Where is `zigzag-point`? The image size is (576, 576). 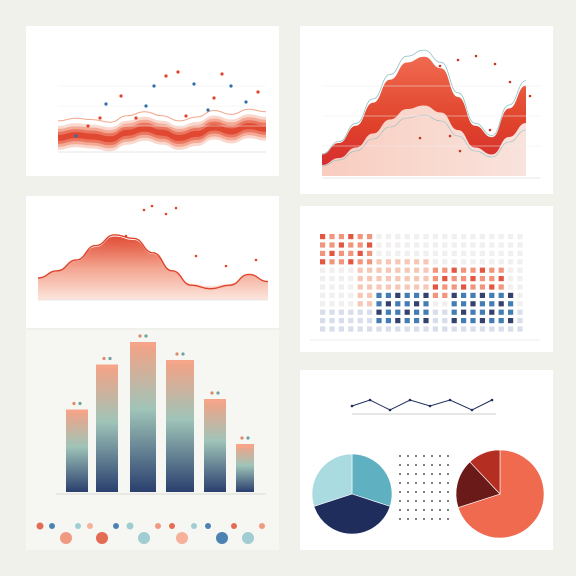 zigzag-point is located at coordinates (390, 410).